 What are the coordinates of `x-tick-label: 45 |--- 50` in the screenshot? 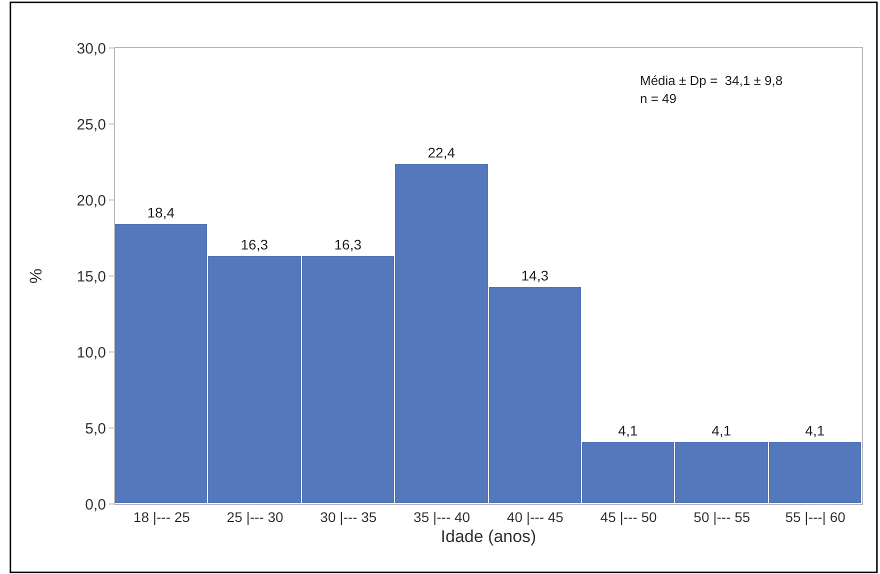 It's located at (629, 516).